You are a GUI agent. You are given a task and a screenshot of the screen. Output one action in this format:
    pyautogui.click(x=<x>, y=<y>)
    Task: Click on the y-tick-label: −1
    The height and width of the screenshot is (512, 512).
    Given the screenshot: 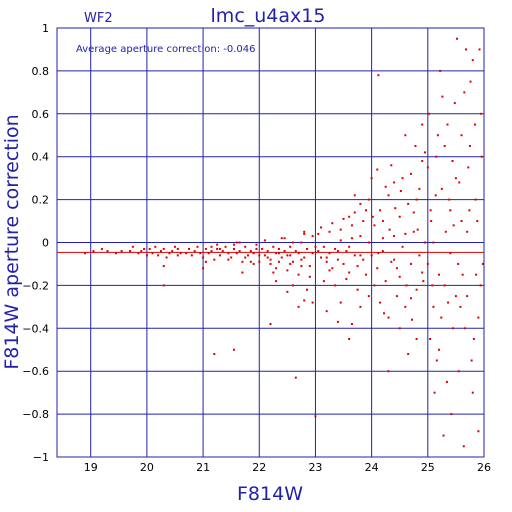 What is the action you would take?
    pyautogui.click(x=41, y=457)
    